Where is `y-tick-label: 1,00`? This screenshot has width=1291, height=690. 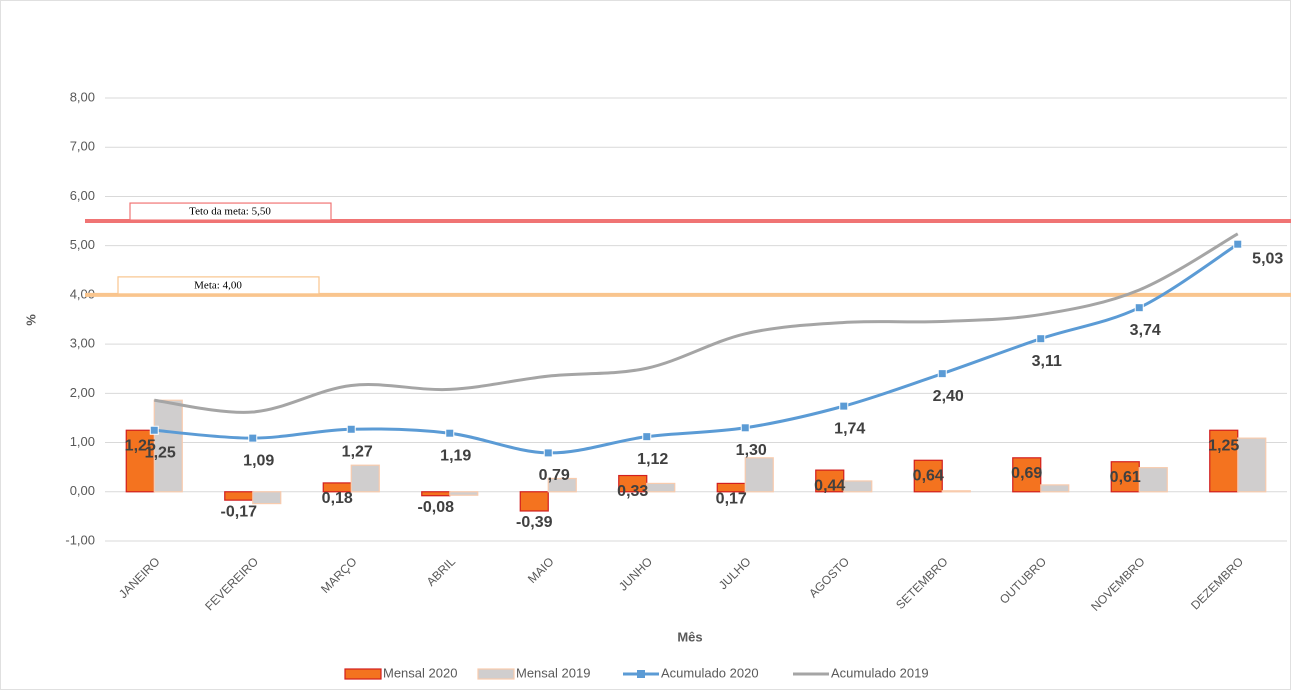
y-tick-label: 1,00 is located at coordinates (82, 441).